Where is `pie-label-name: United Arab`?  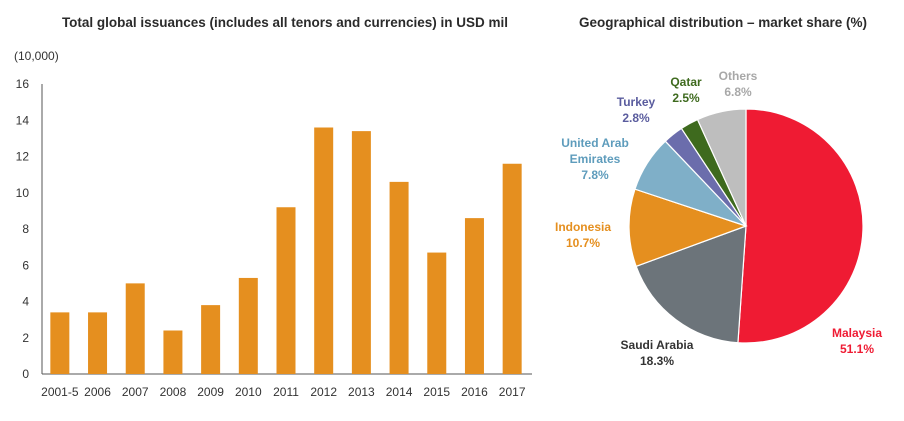
pie-label-name: United Arab is located at coordinates (595, 143).